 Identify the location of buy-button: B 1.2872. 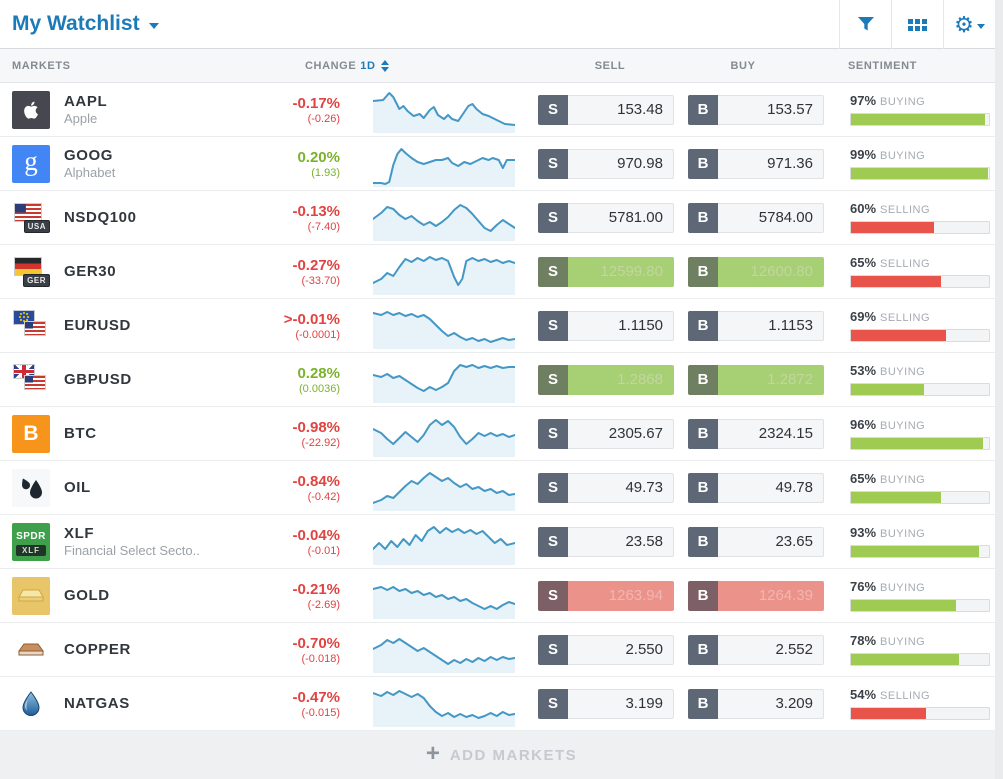
(756, 379).